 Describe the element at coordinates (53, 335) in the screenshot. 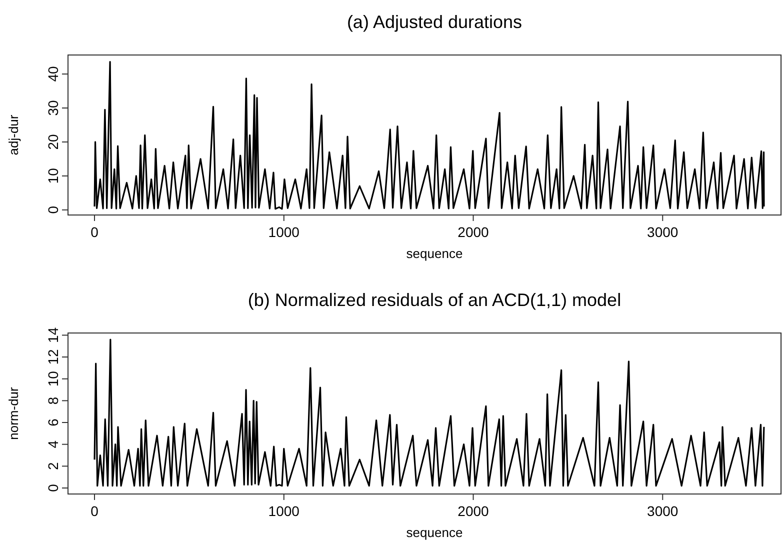

I see `y-tick-label: 14` at that location.